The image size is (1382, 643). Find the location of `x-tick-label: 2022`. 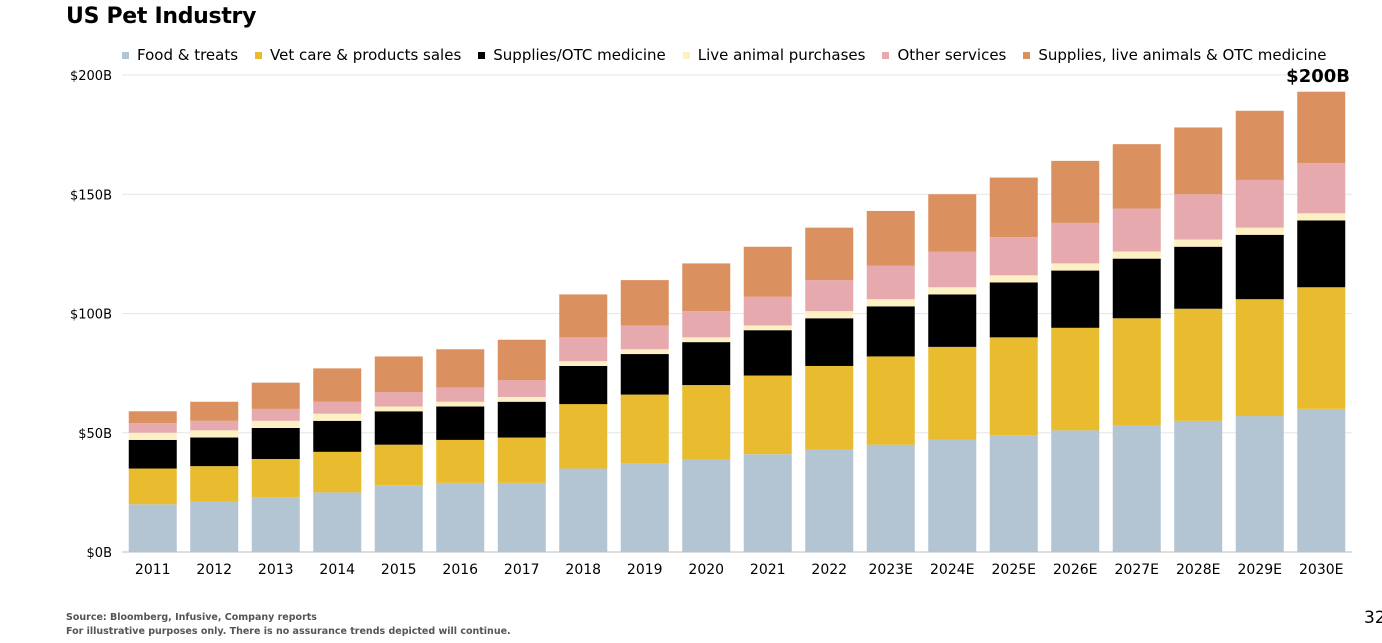

x-tick-label: 2022 is located at coordinates (829, 570).